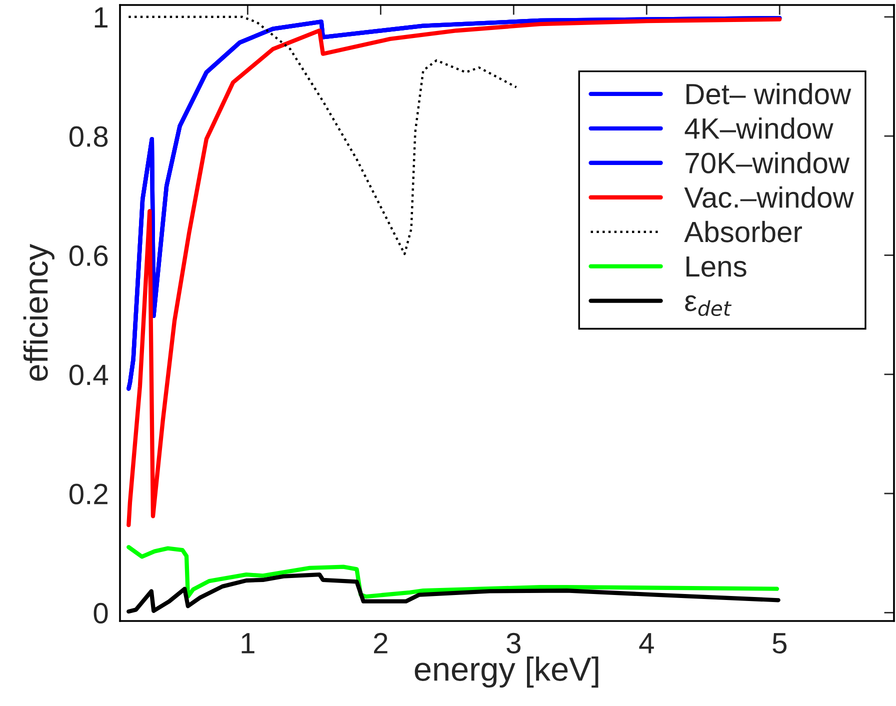  What do you see at coordinates (708, 305) in the screenshot?
I see `legend-label: ε$_{det}$` at bounding box center [708, 305].